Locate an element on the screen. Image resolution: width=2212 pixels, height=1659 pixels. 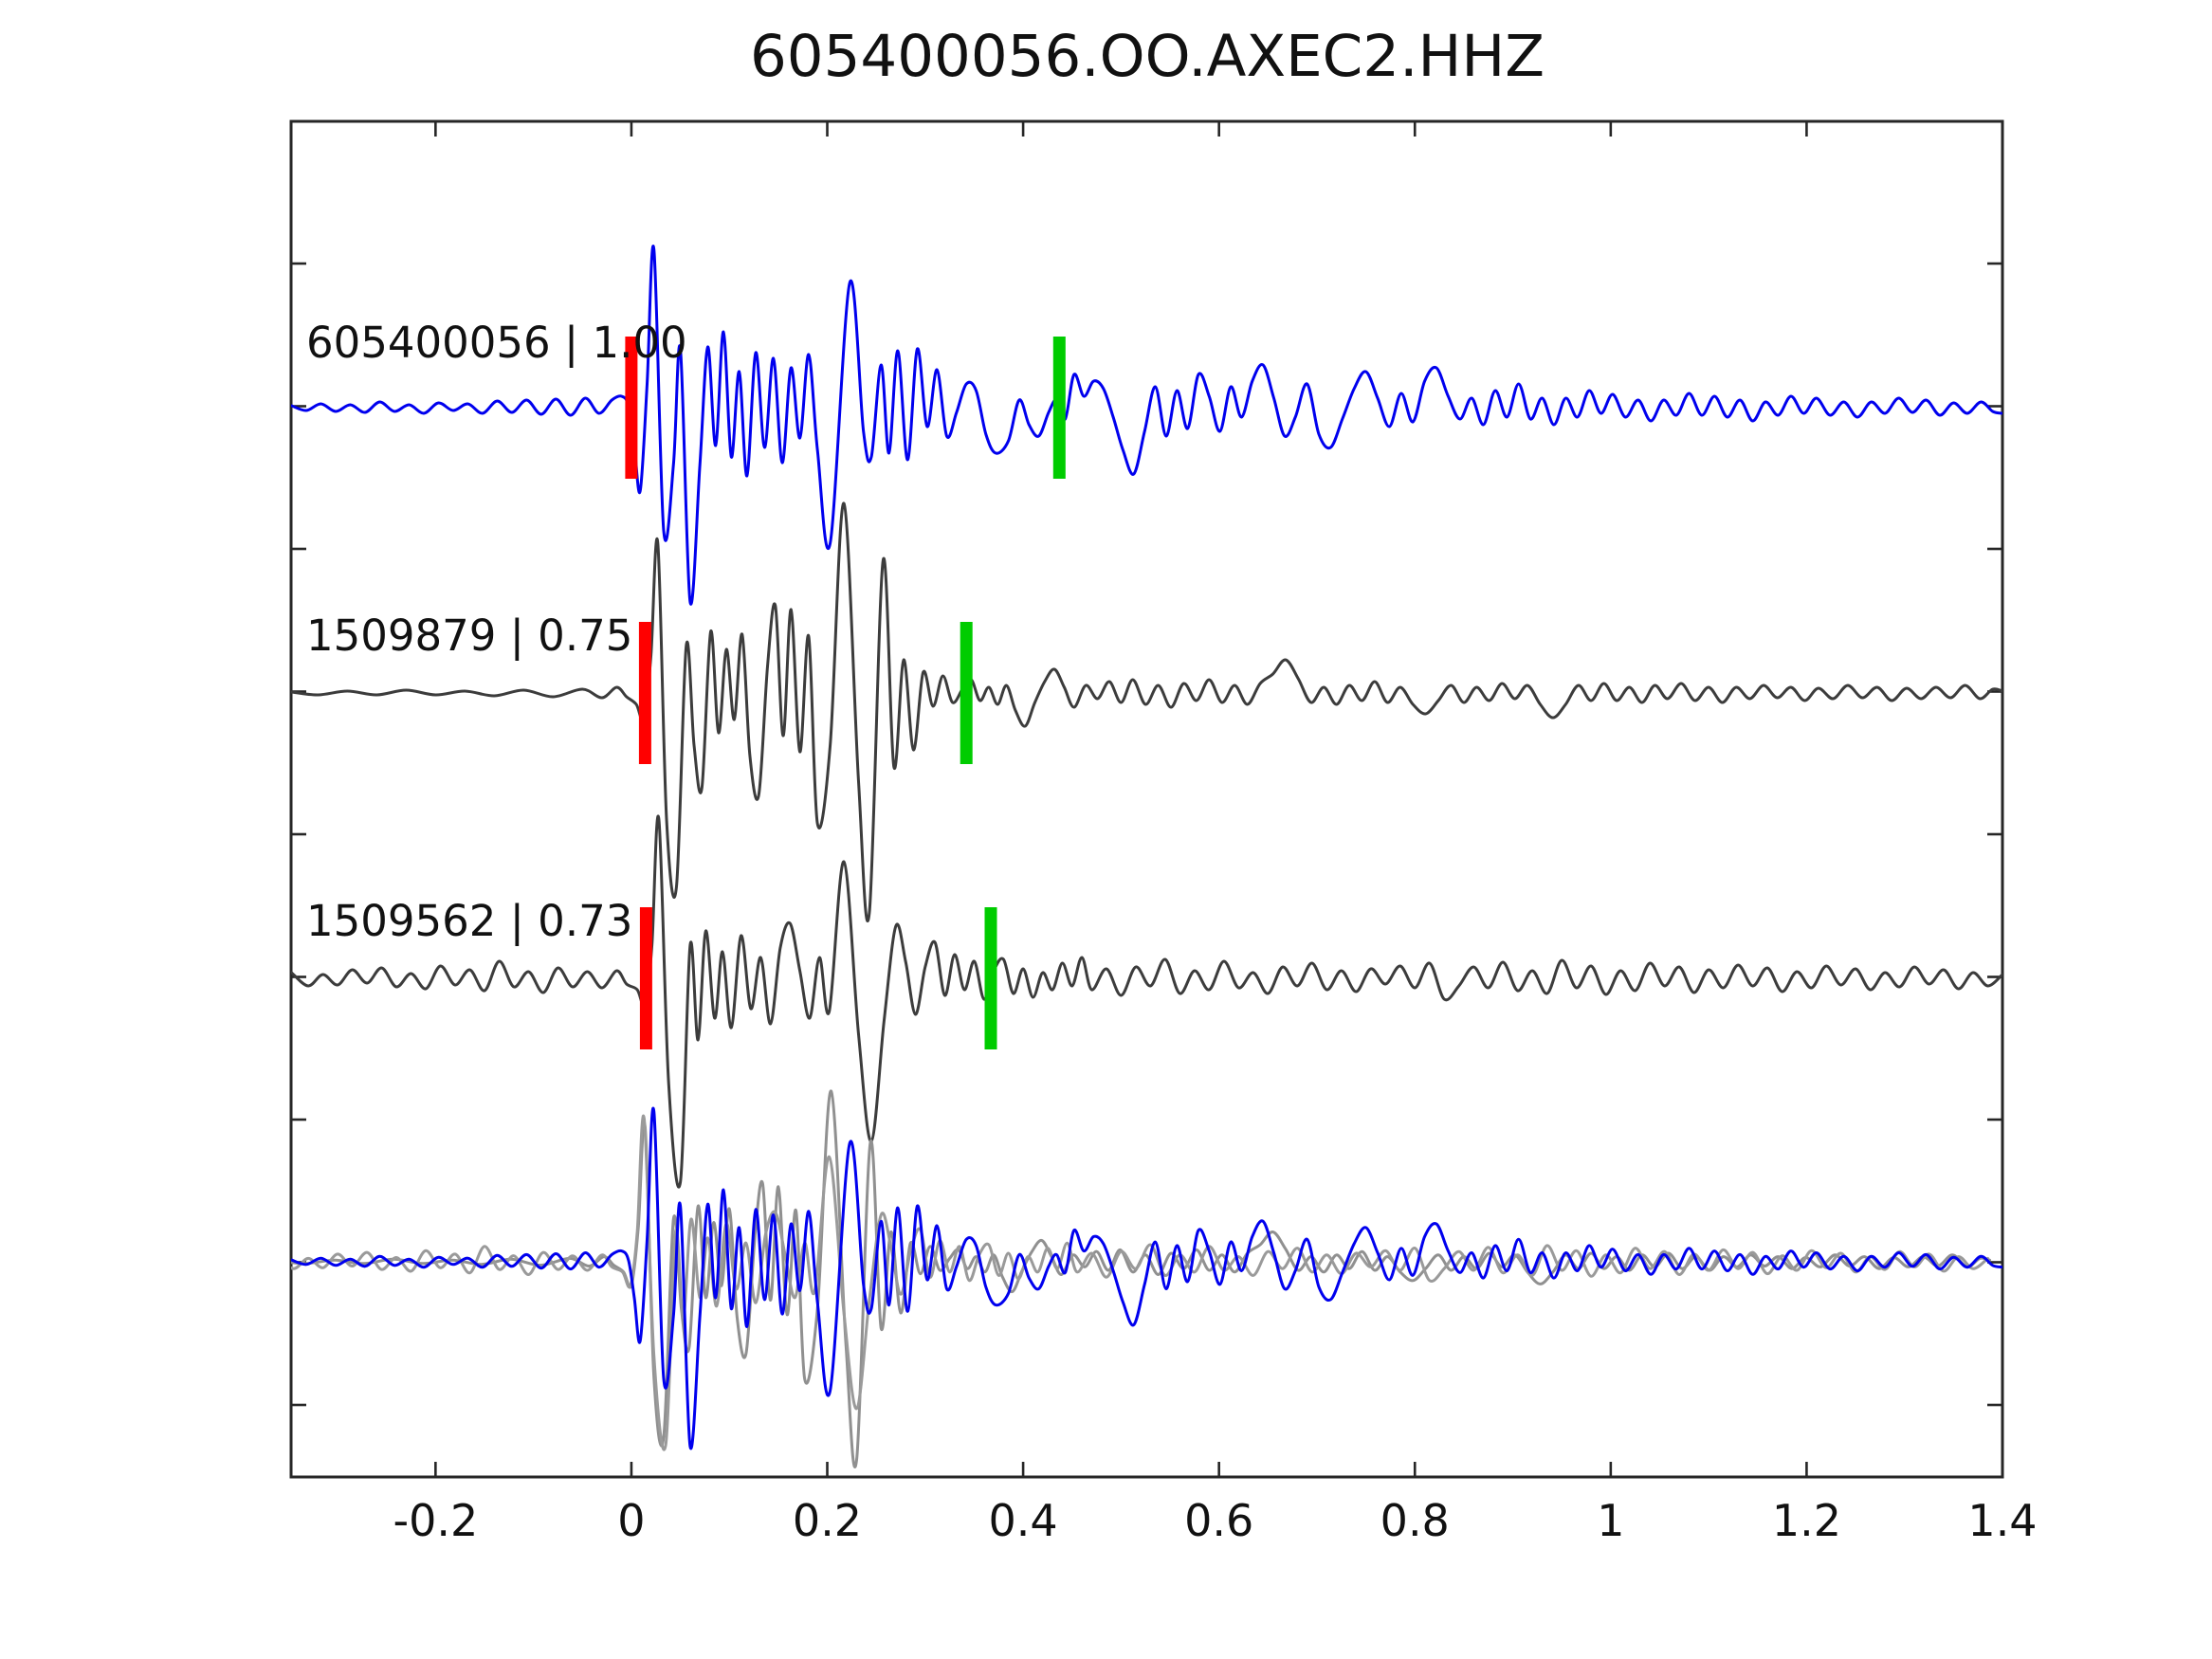
picks-layer is located at coordinates (845, 693).